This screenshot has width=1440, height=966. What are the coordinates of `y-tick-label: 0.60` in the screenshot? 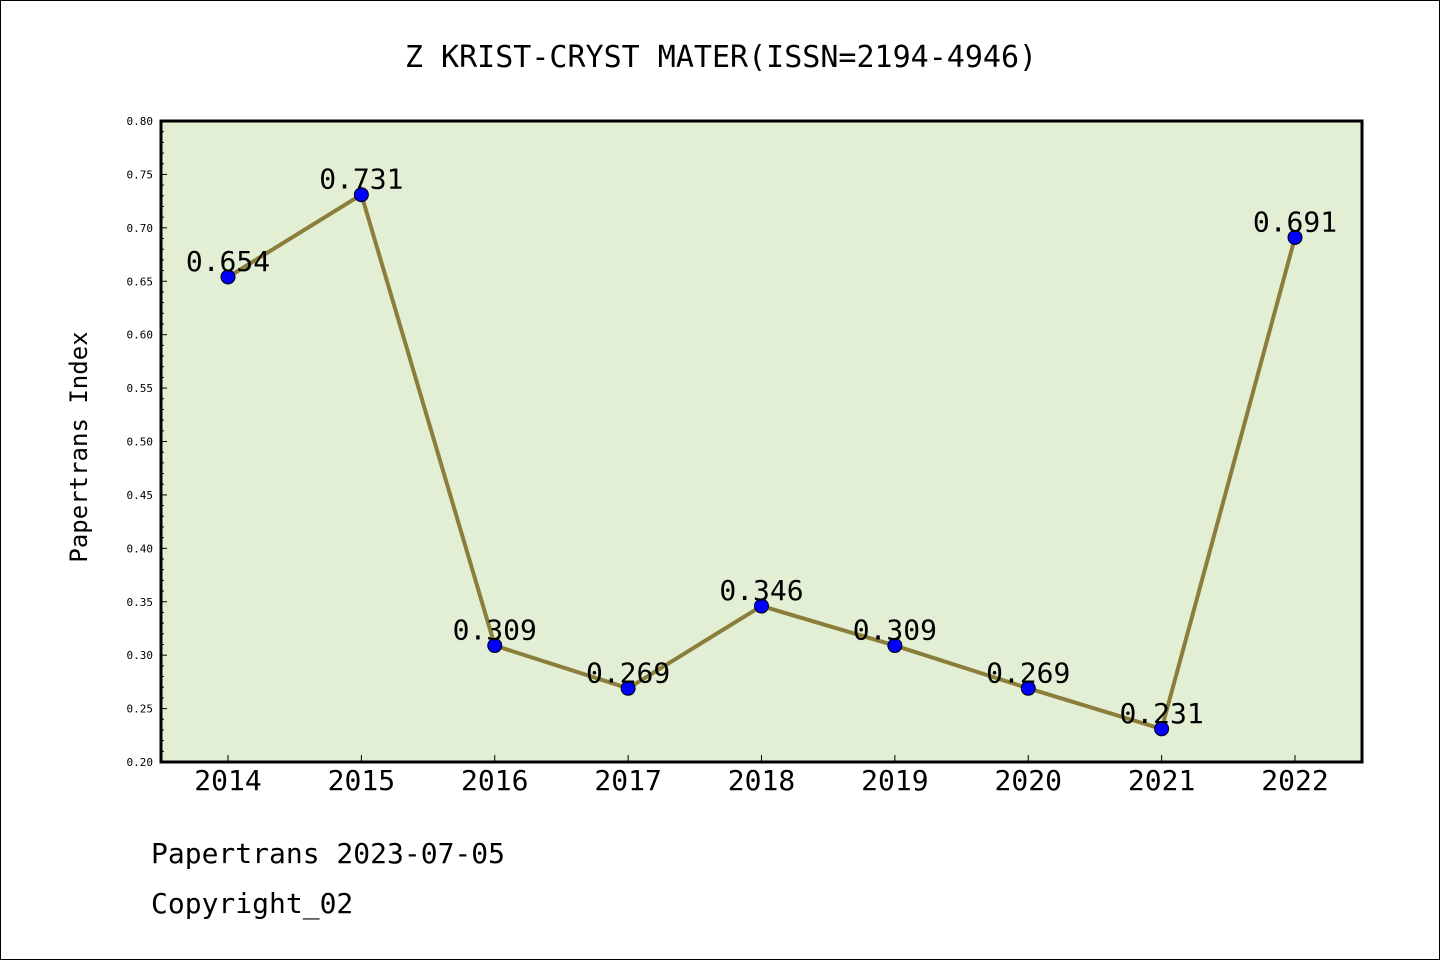 It's located at (140, 335).